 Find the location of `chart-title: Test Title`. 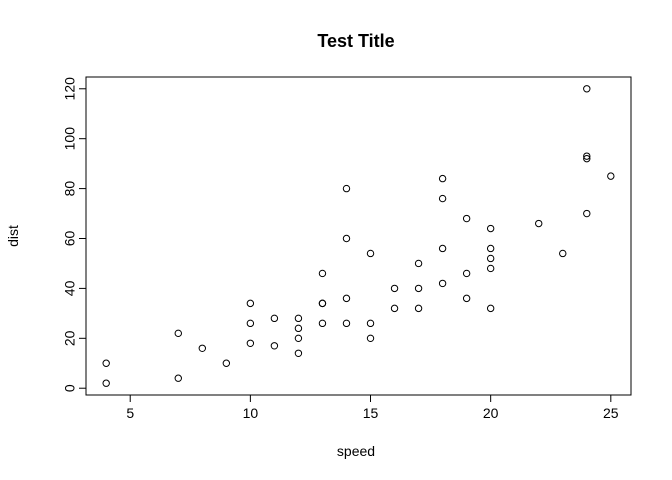

chart-title: Test Title is located at coordinates (355, 41).